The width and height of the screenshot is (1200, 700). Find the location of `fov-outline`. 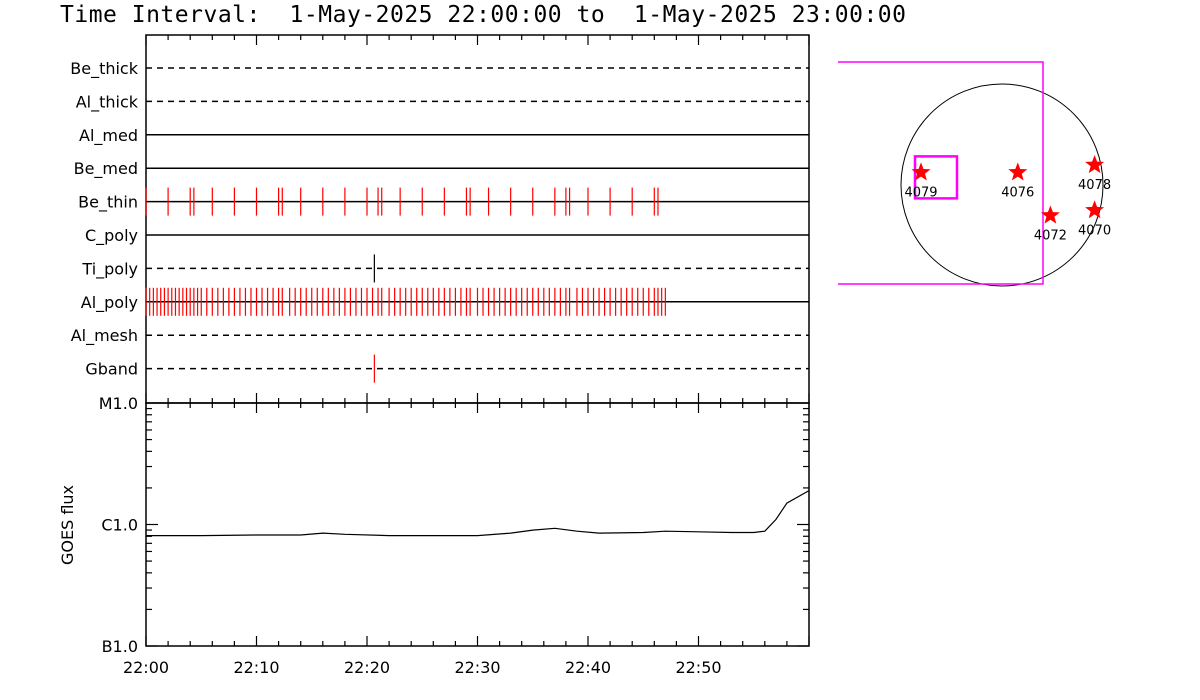

fov-outline is located at coordinates (941, 173).